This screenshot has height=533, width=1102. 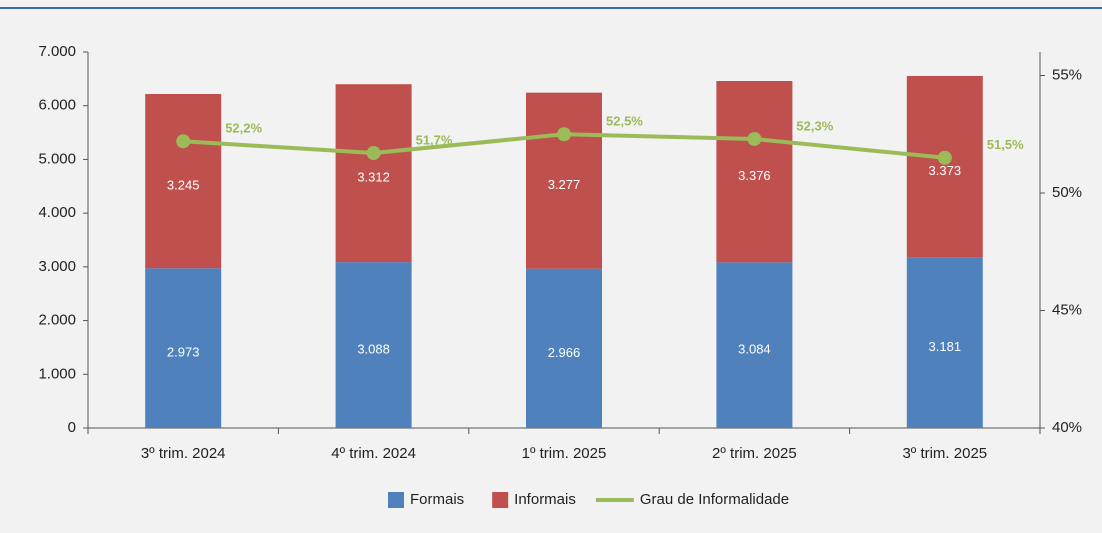 What do you see at coordinates (183, 453) in the screenshot?
I see `x-tick-label: 3º trim. 2024` at bounding box center [183, 453].